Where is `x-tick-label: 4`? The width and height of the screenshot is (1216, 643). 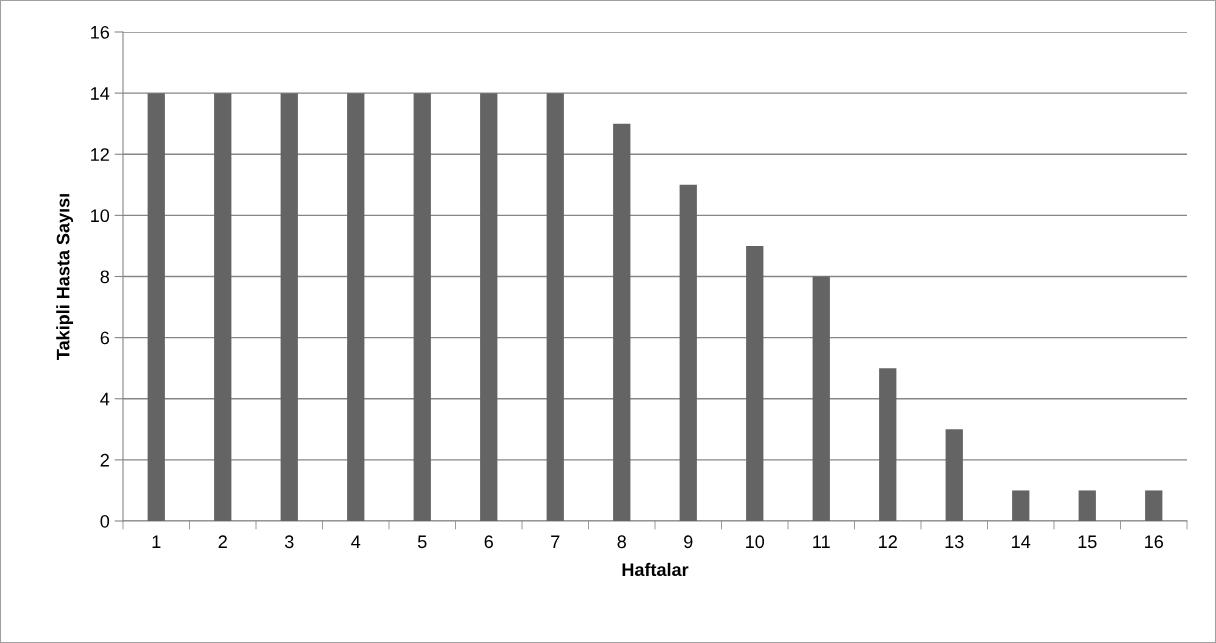 x-tick-label: 4 is located at coordinates (356, 541).